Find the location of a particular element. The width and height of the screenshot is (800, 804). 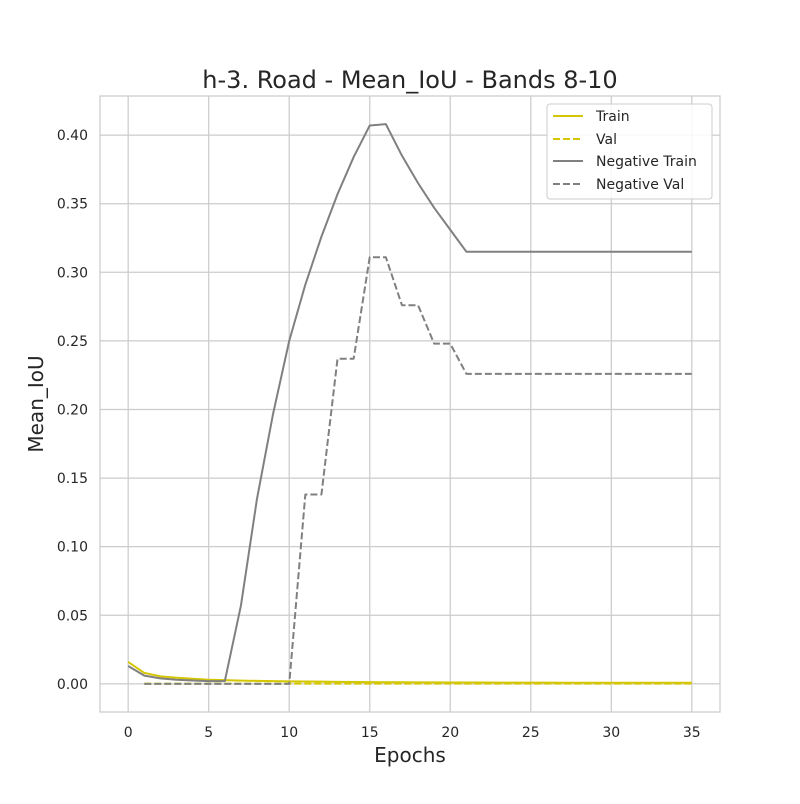

y-tick-label: 0.35 is located at coordinates (72, 205).